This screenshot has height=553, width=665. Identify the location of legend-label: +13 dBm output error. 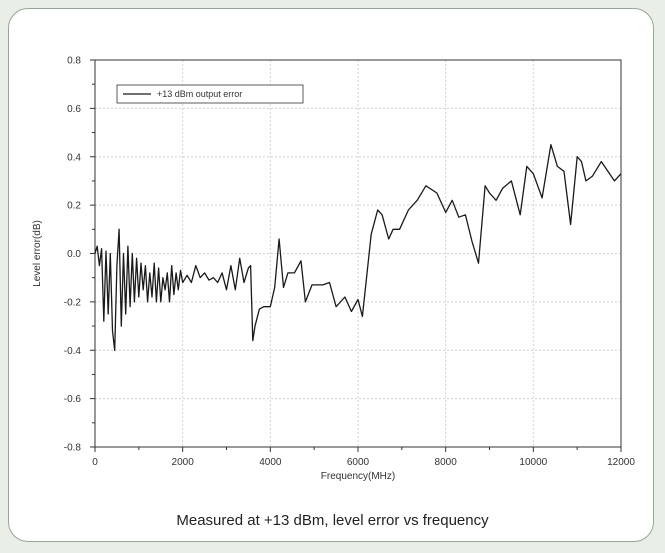
(199, 94).